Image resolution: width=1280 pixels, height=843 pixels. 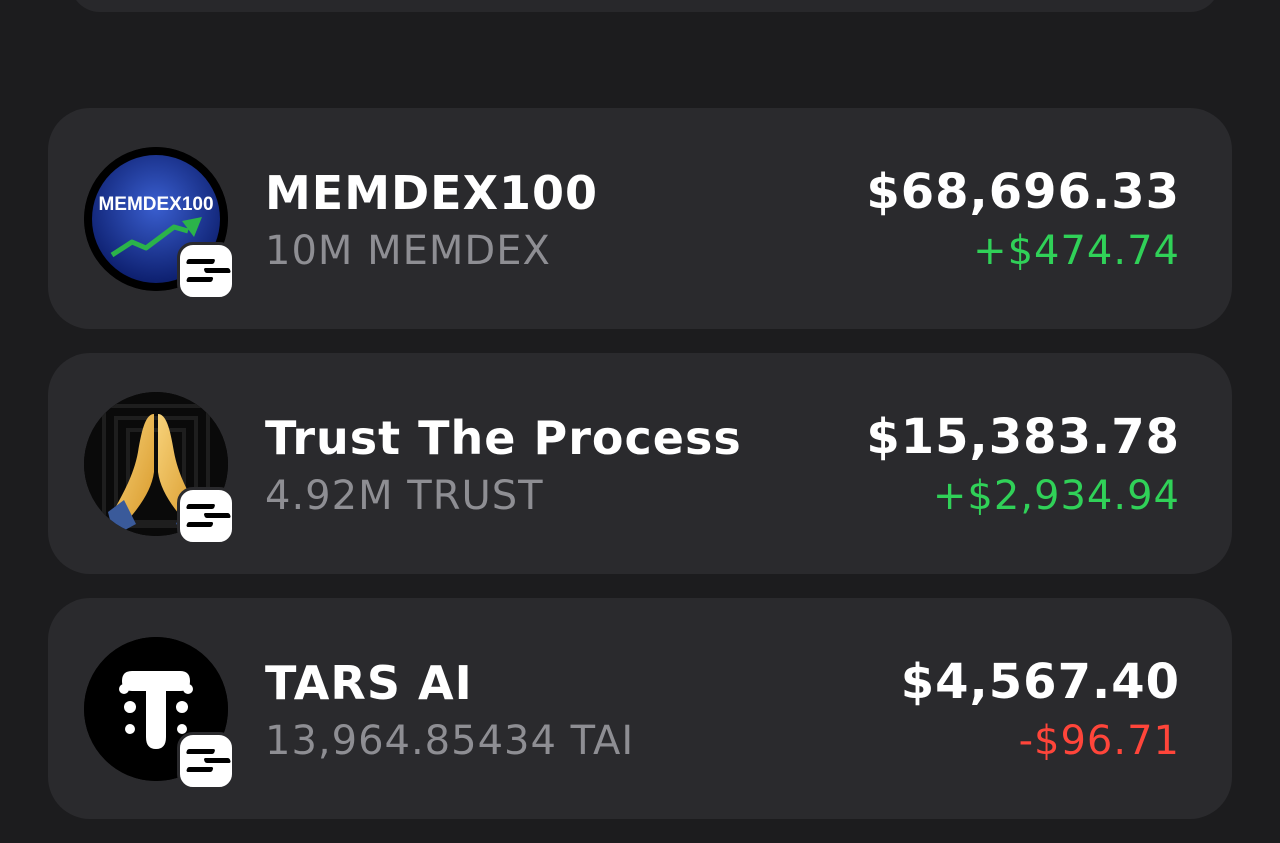 What do you see at coordinates (432, 193) in the screenshot?
I see `token-name: MEMDEX100` at bounding box center [432, 193].